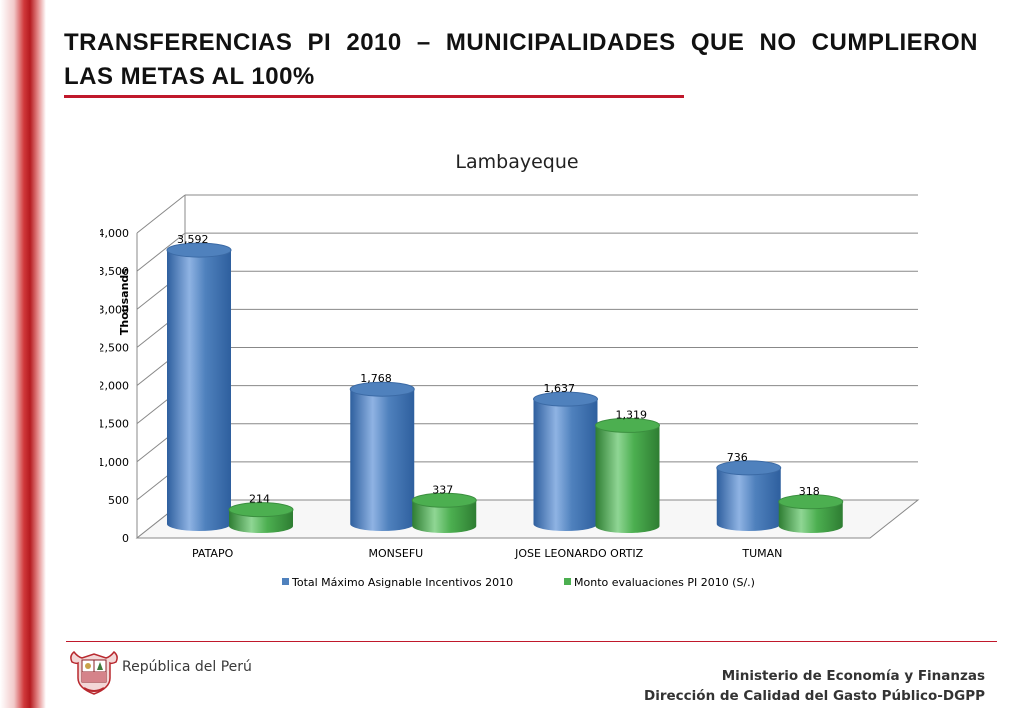  I want to click on y-tick-label: 0, so click(125, 538).